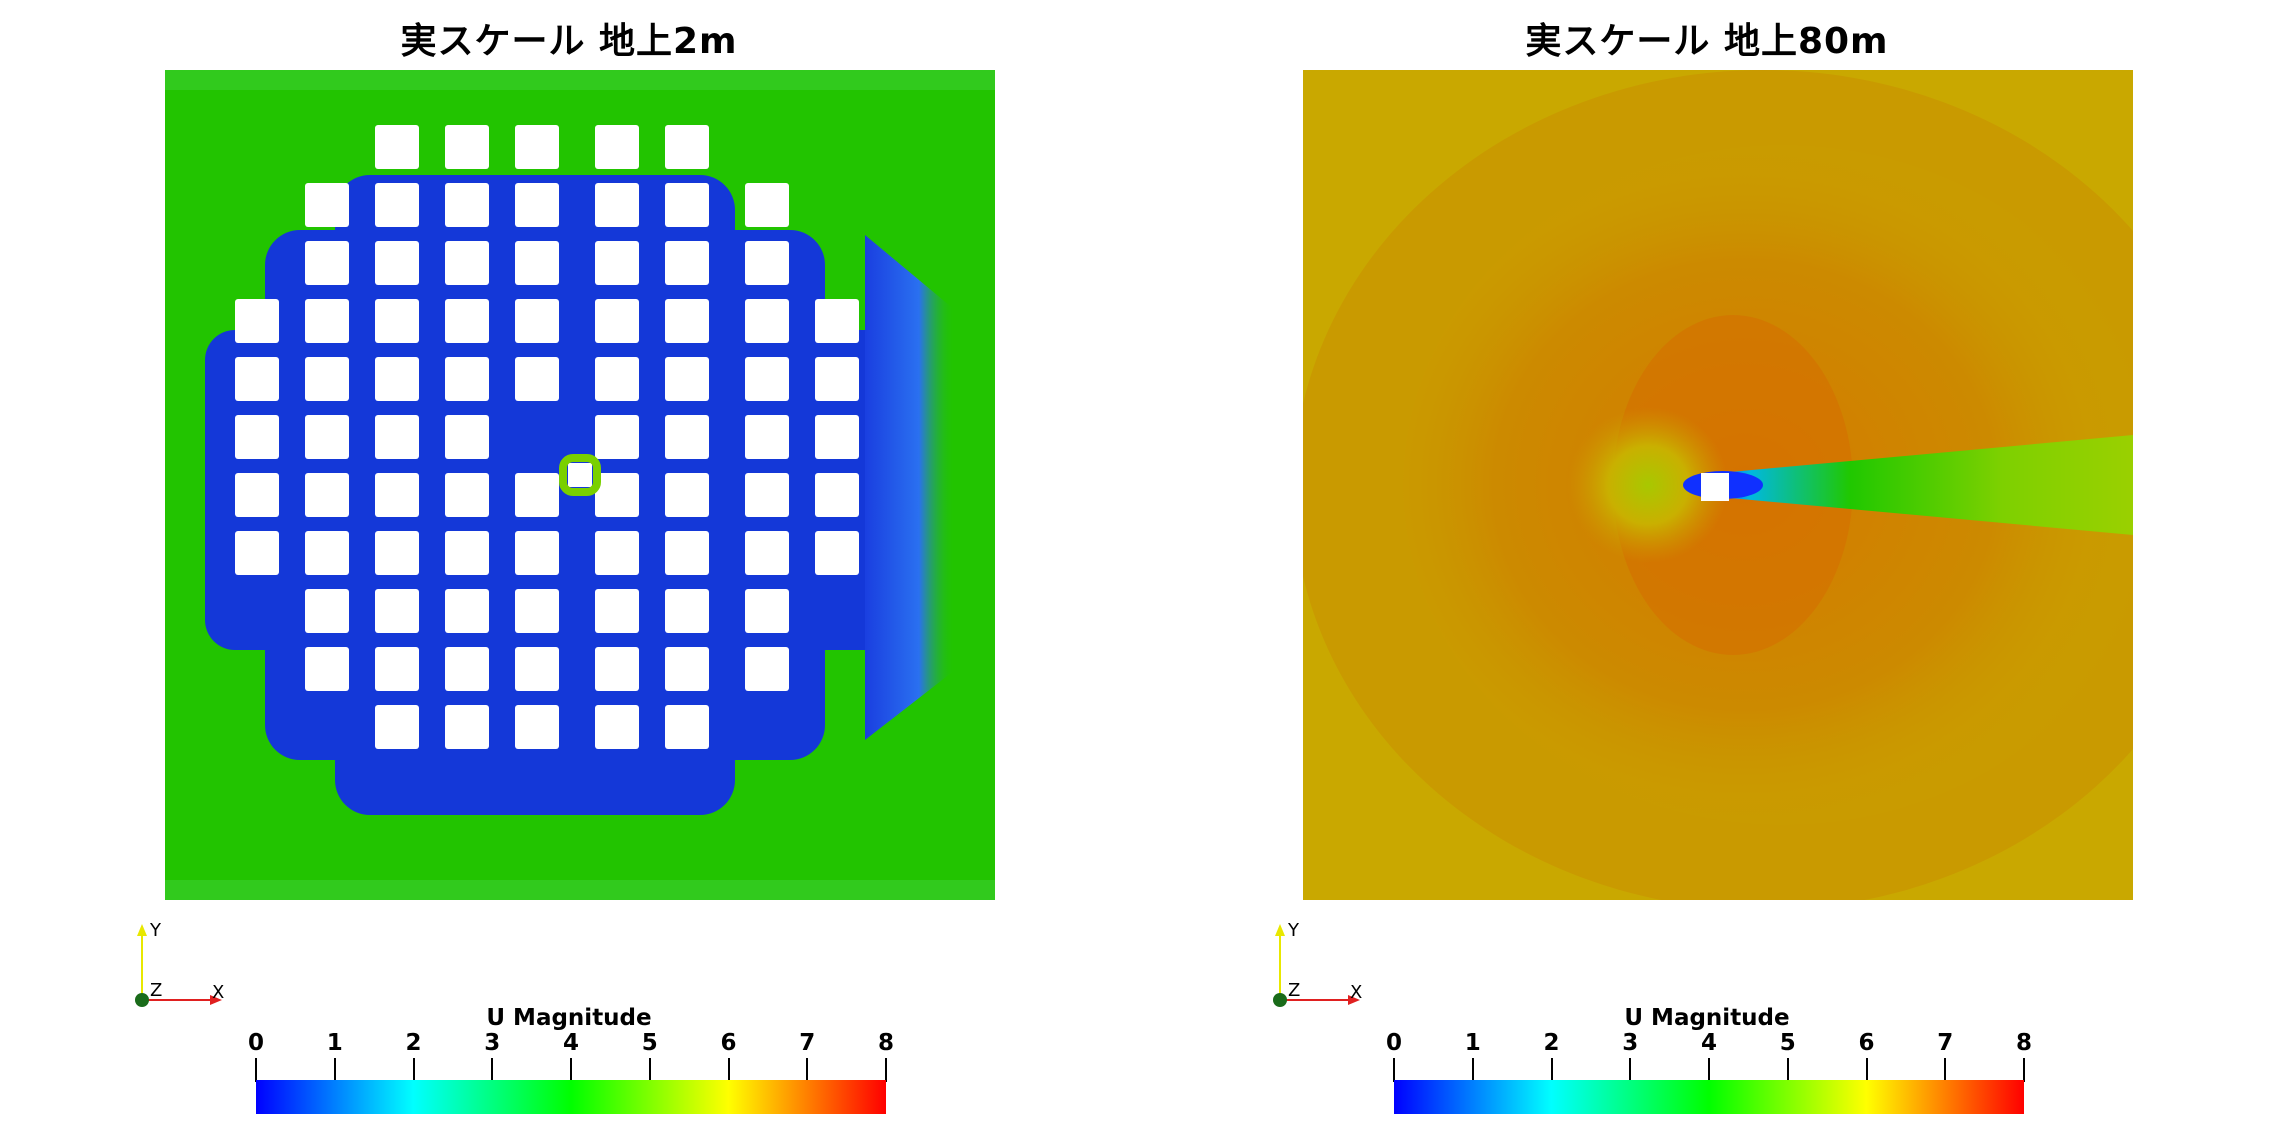  Describe the element at coordinates (2023, 1043) in the screenshot. I see `colorbar-tick-label: 8` at that location.